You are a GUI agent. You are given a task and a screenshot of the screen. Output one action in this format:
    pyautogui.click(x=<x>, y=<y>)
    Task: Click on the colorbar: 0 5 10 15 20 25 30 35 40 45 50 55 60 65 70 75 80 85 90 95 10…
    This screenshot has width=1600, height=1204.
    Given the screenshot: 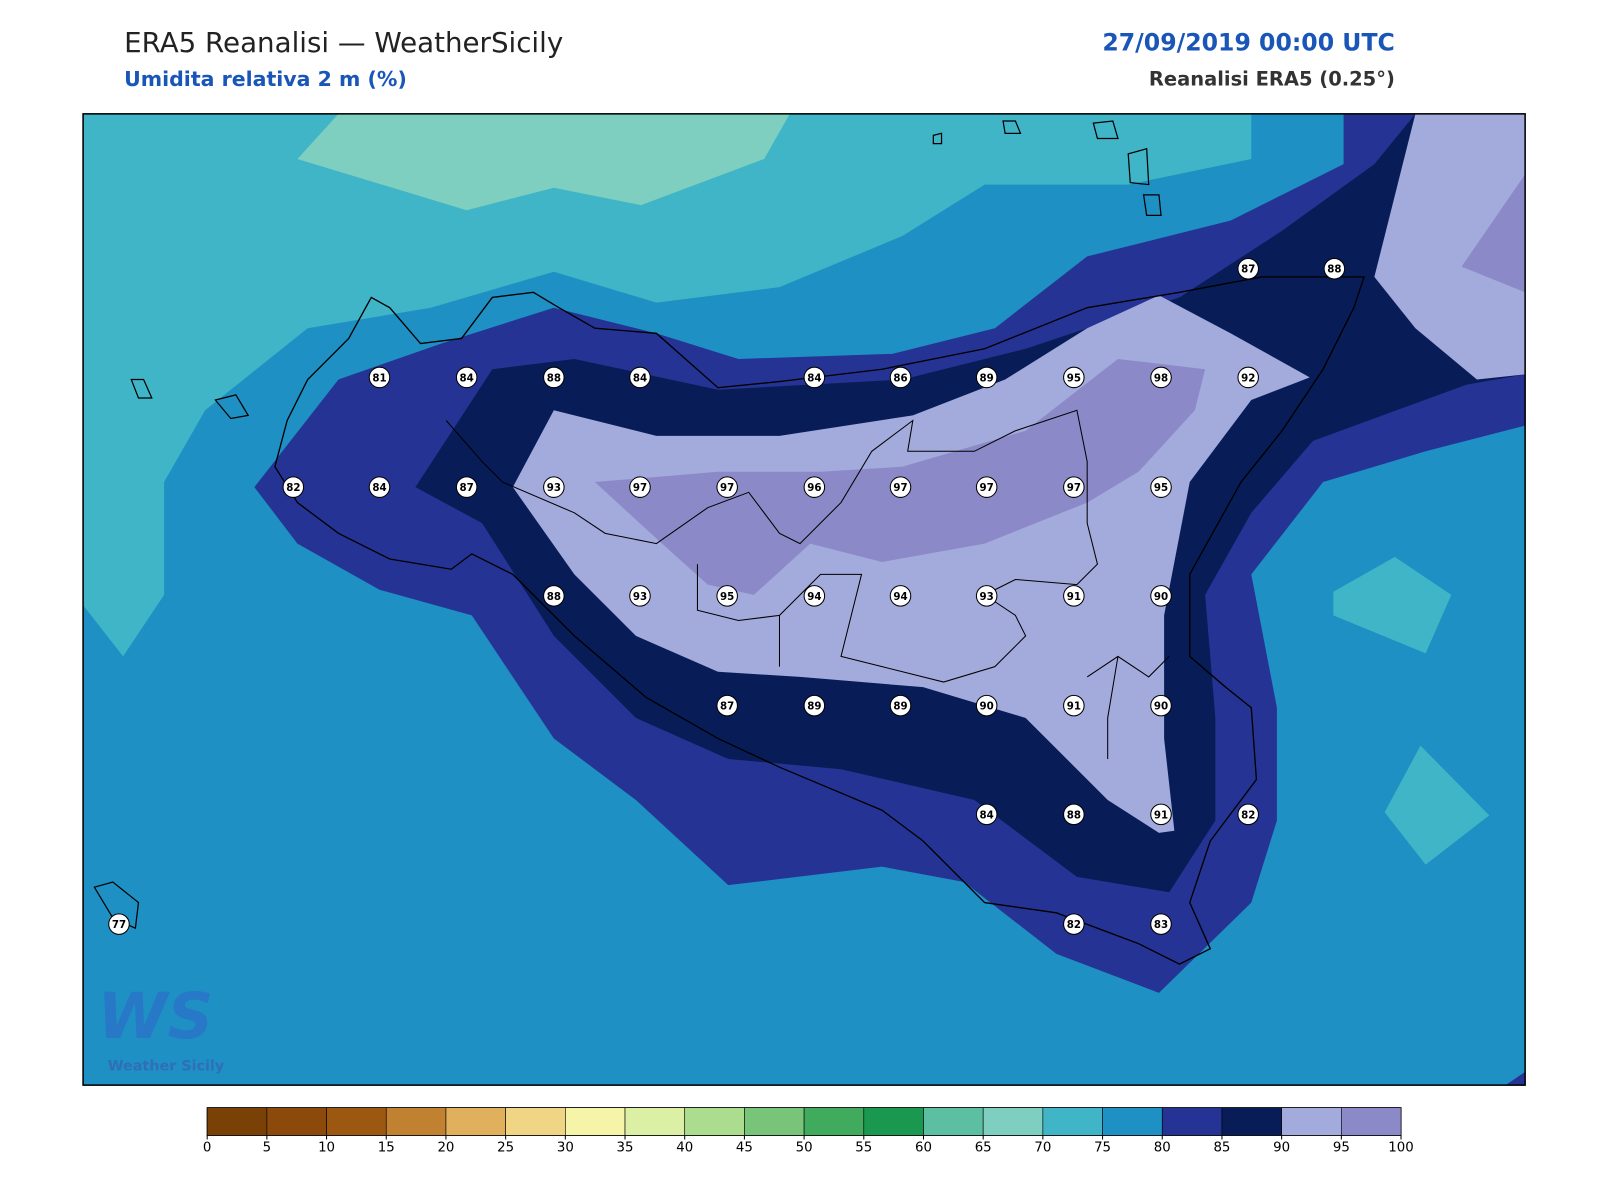 What is the action you would take?
    pyautogui.click(x=808, y=1131)
    